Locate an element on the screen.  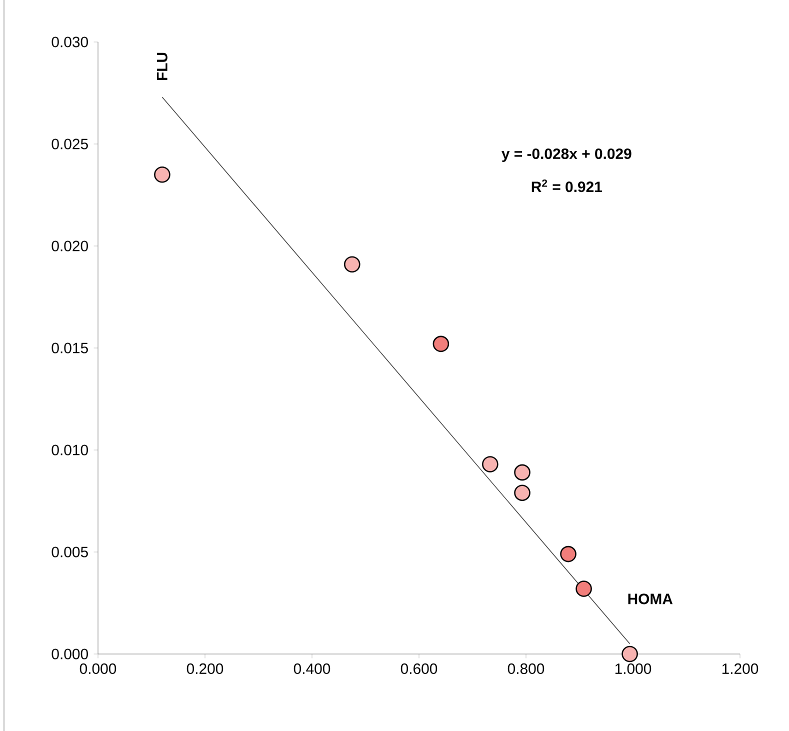
x-axis-title: HOMA is located at coordinates (650, 599).